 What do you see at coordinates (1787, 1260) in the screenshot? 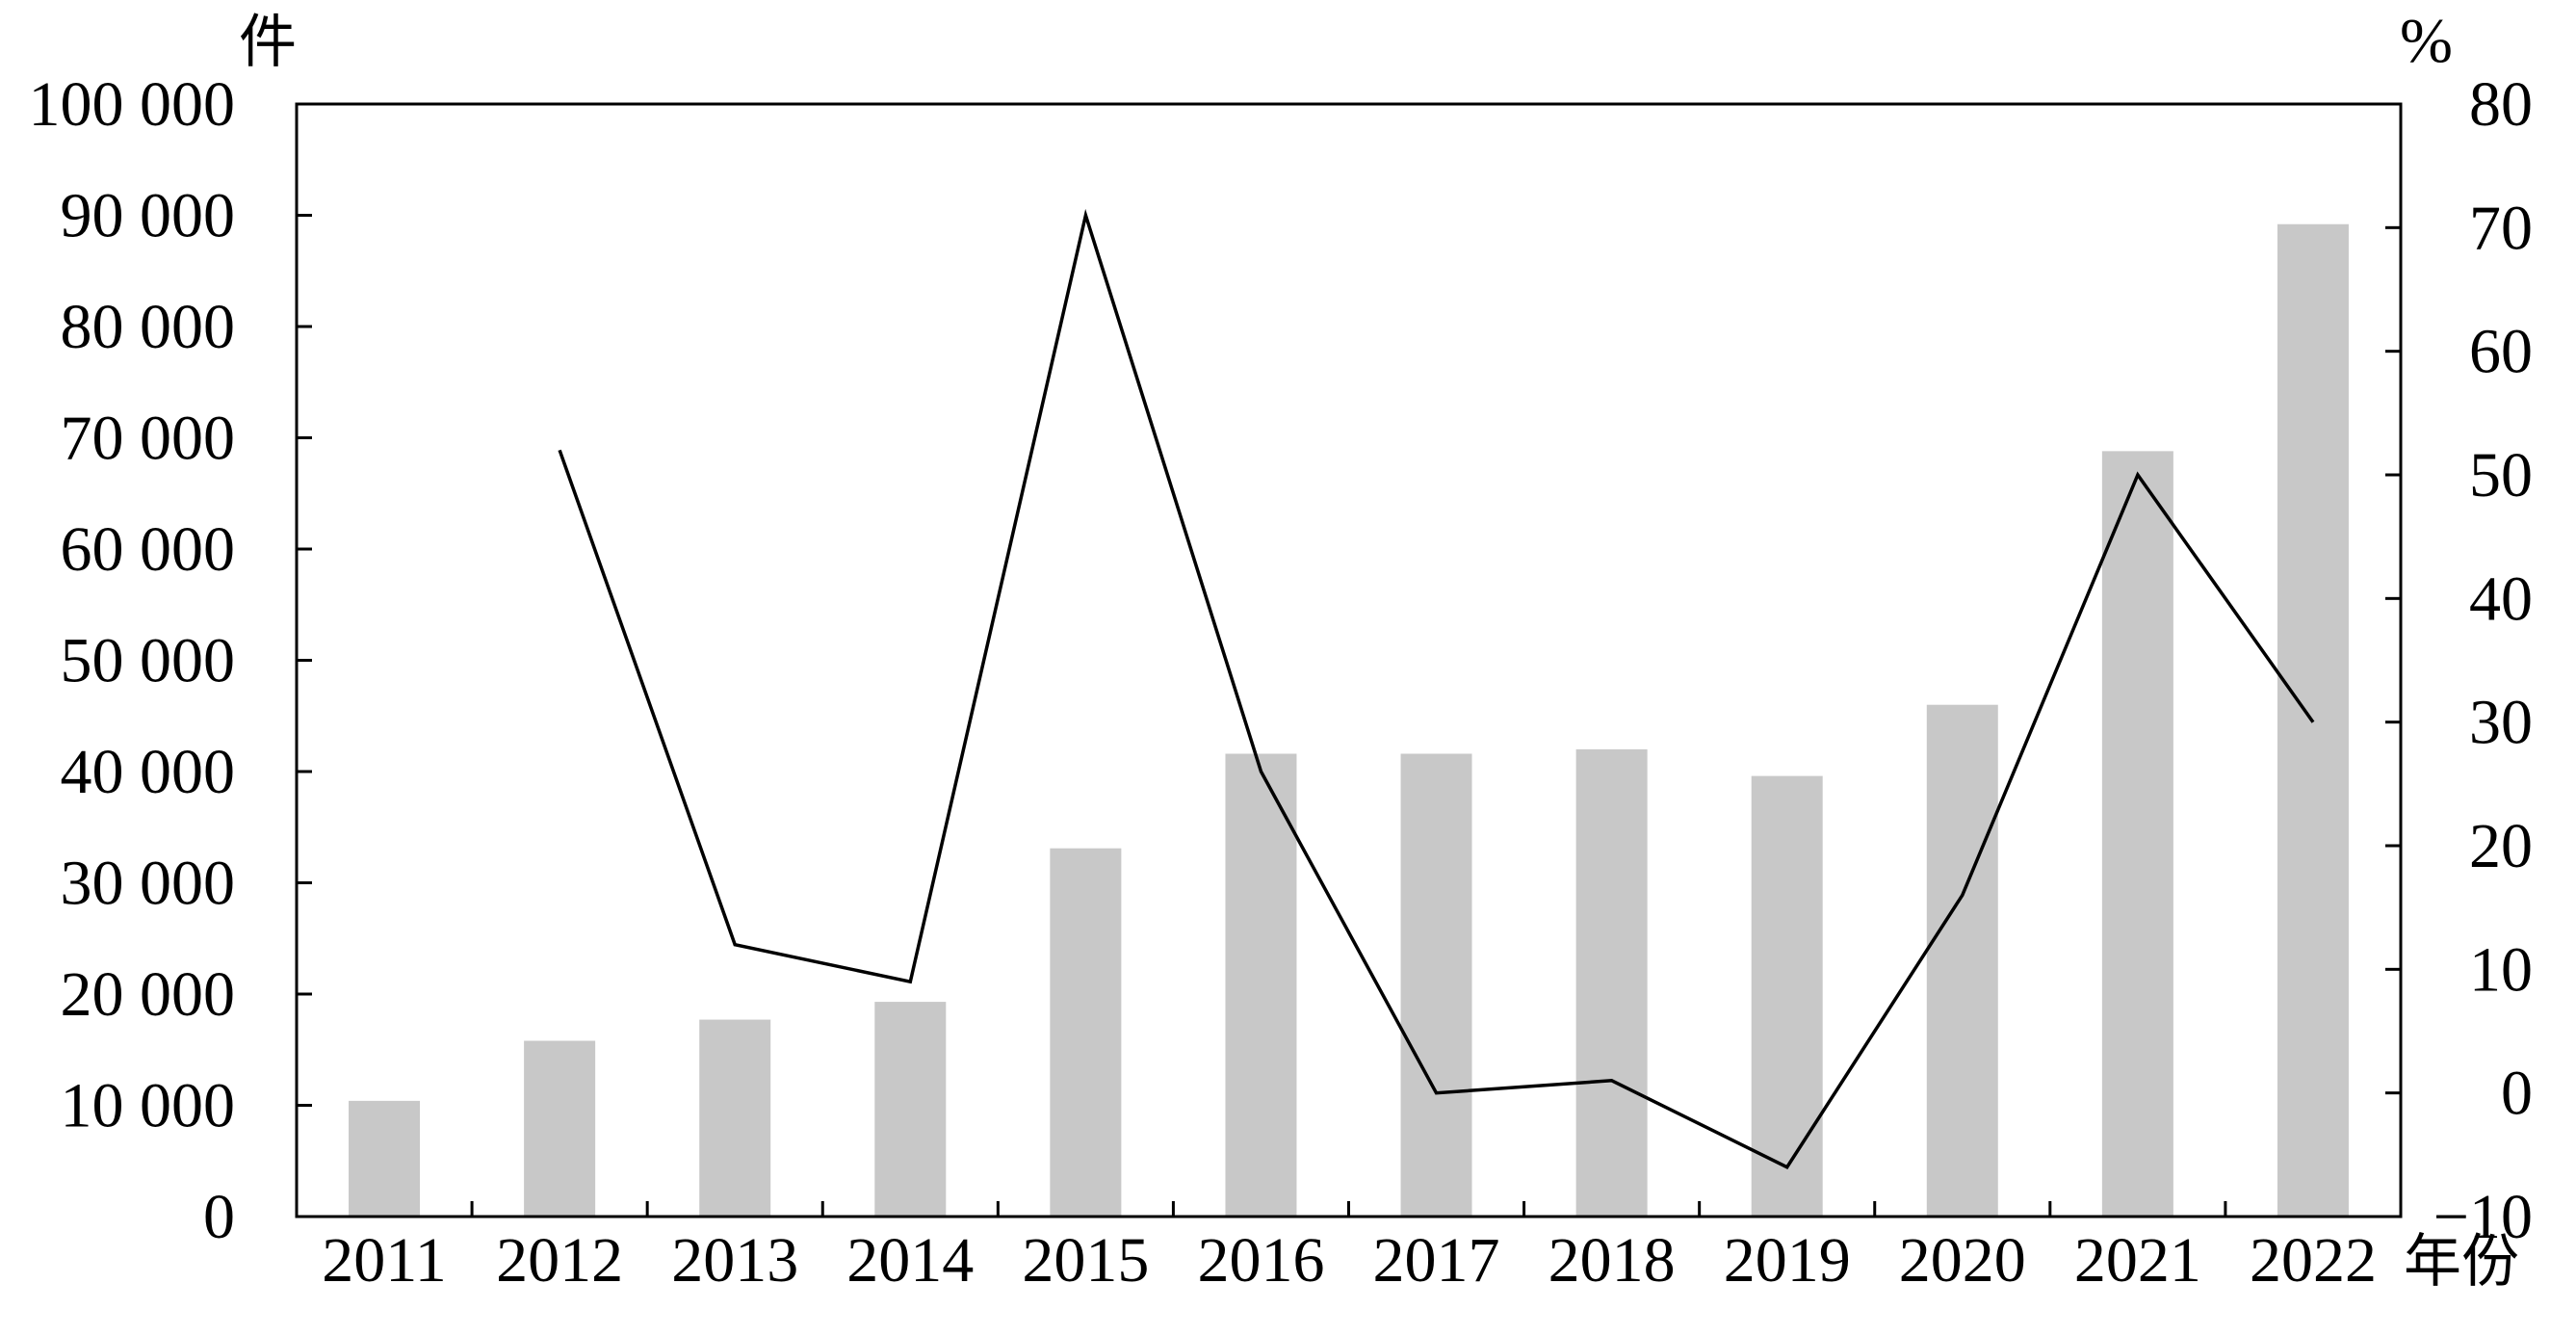
I see `x-axis-tick-label: 2019` at bounding box center [1787, 1260].